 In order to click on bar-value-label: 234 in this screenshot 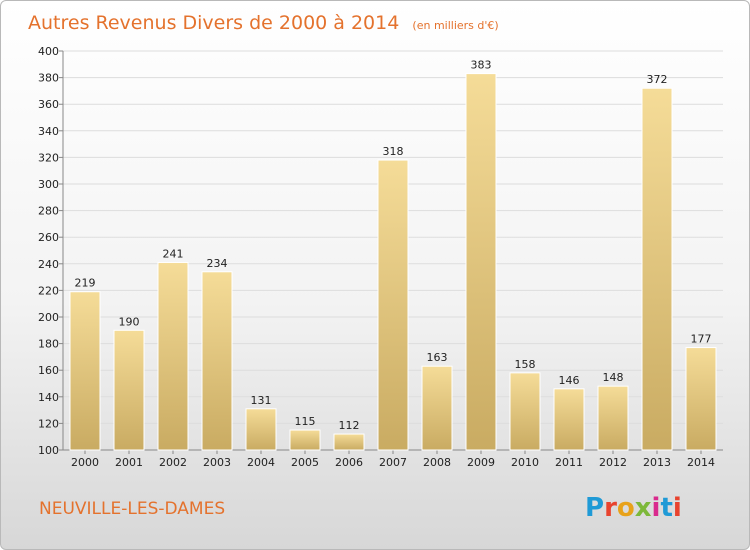, I will do `click(217, 263)`.